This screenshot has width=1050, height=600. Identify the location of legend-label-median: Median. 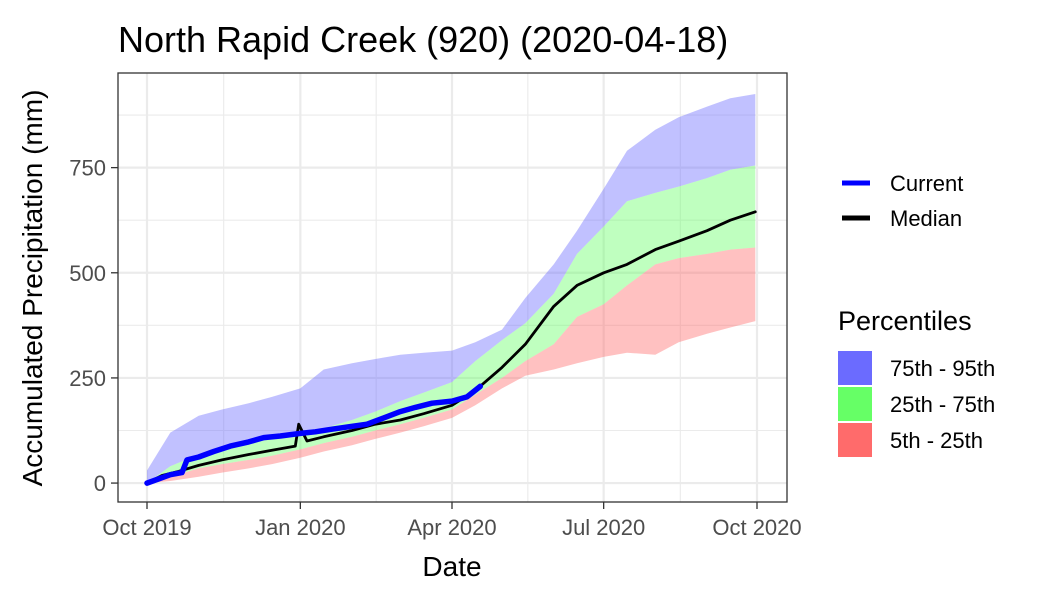
(926, 218).